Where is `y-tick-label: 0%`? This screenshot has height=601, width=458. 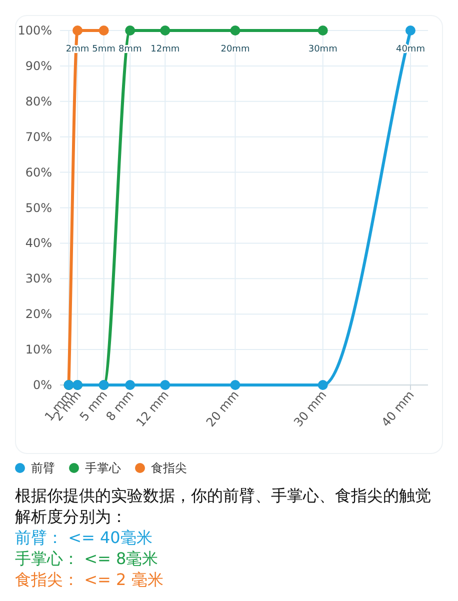 y-tick-label: 0% is located at coordinates (42, 385).